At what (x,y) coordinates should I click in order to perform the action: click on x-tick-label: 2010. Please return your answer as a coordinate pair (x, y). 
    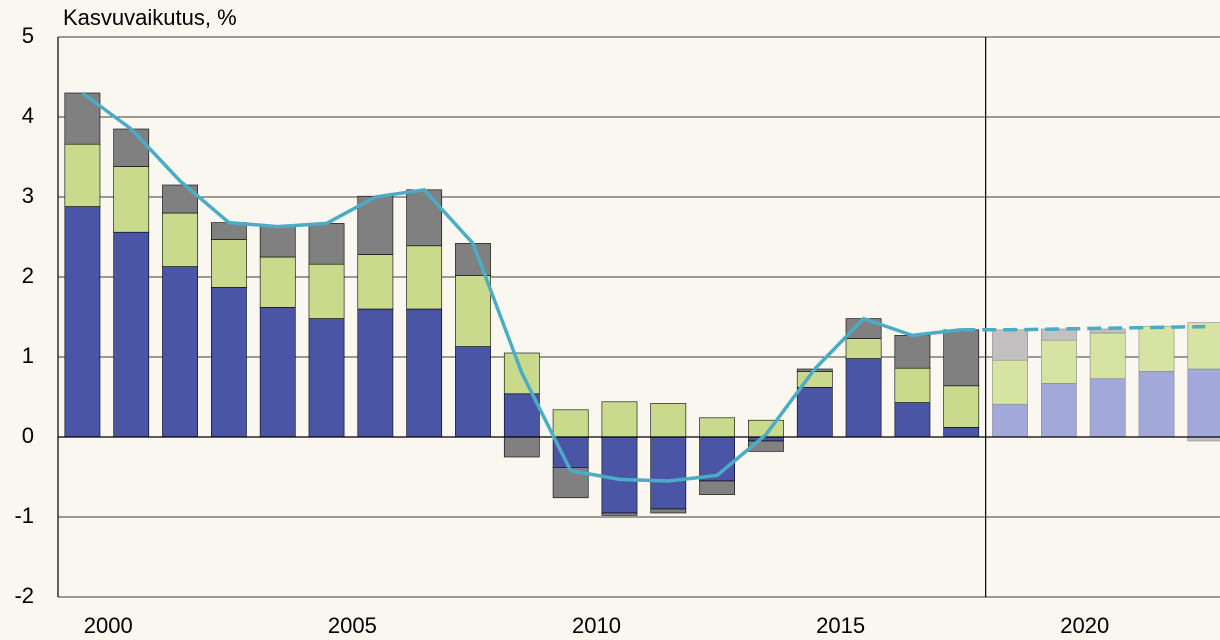
    Looking at the image, I should click on (596, 625).